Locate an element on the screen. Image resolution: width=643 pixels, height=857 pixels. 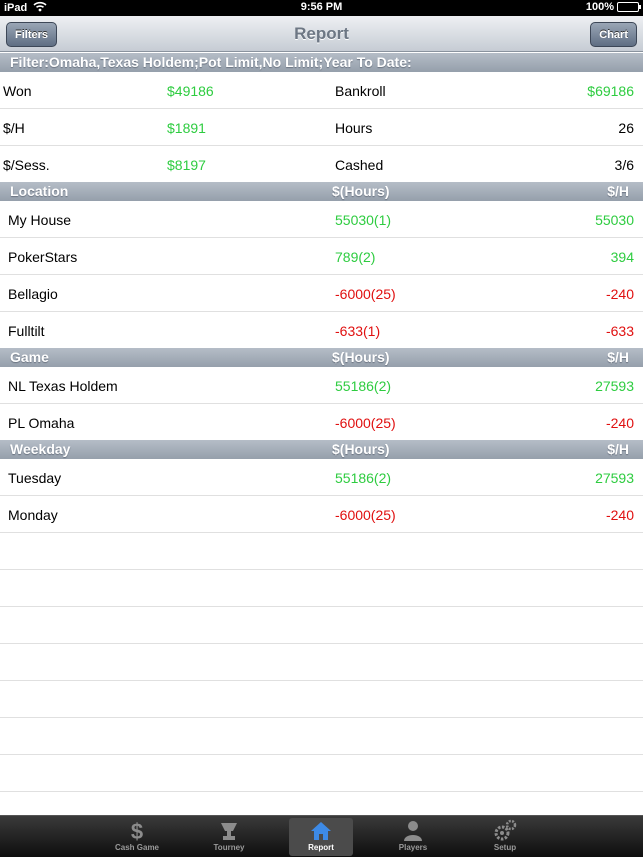
bankroll-label: Bankroll is located at coordinates (360, 91).